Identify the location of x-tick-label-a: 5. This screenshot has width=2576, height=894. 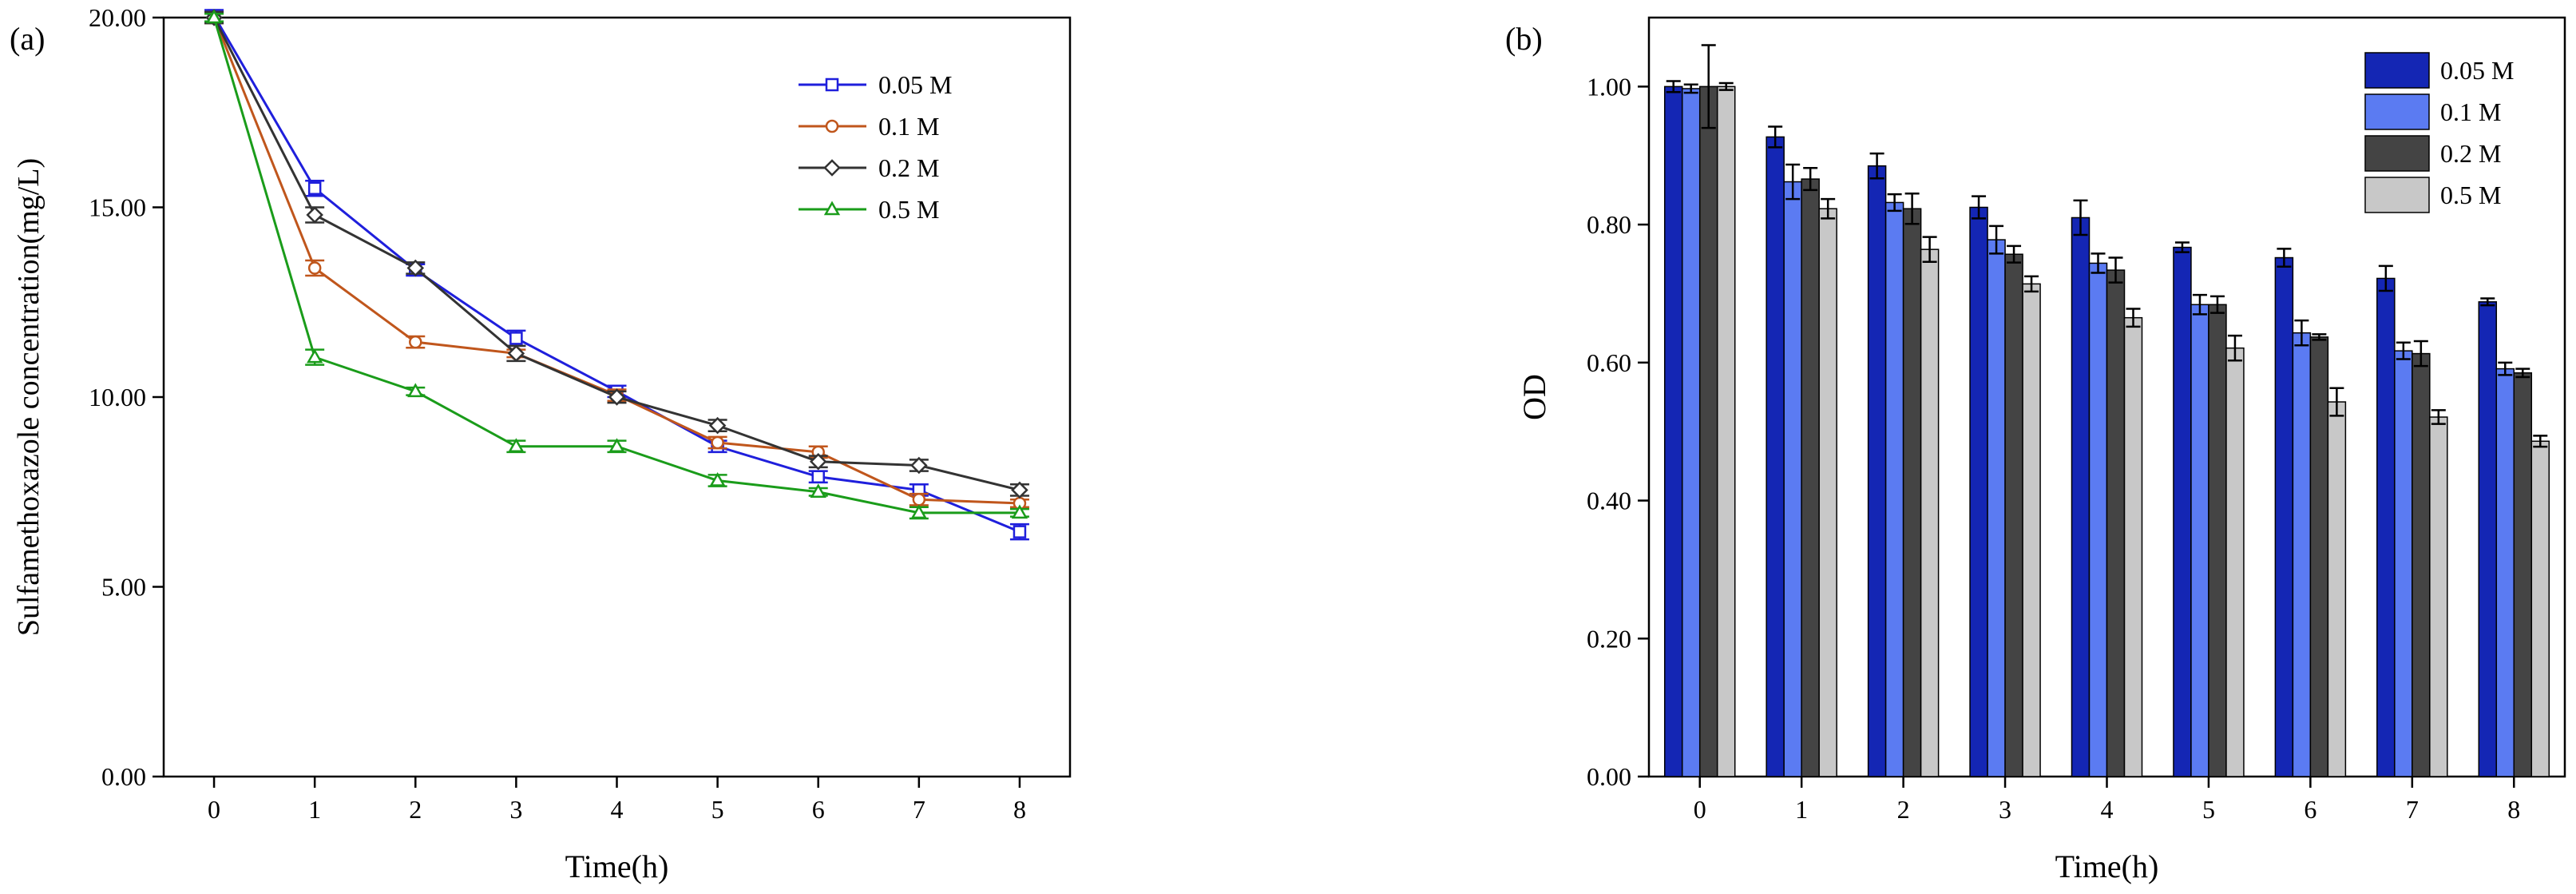
(717, 809).